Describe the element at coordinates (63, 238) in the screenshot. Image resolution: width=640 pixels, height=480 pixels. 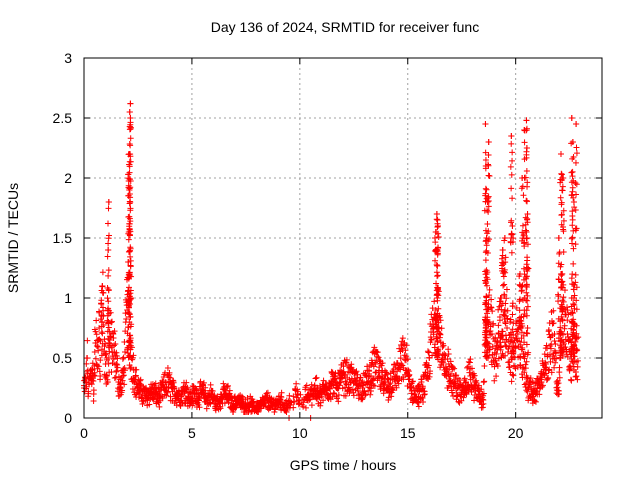
I see `y-tick-label: 1.5` at that location.